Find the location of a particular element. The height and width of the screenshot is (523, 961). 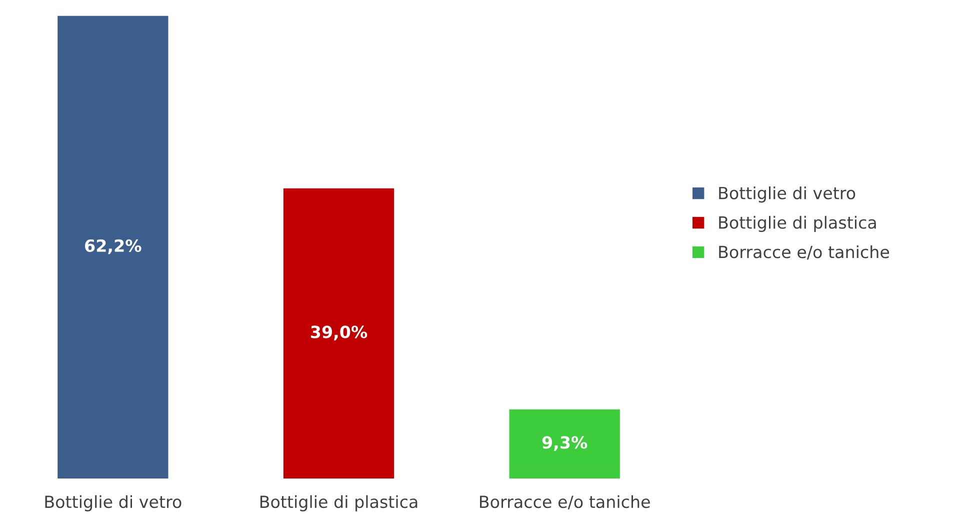

data-label: 9,3% is located at coordinates (565, 443).